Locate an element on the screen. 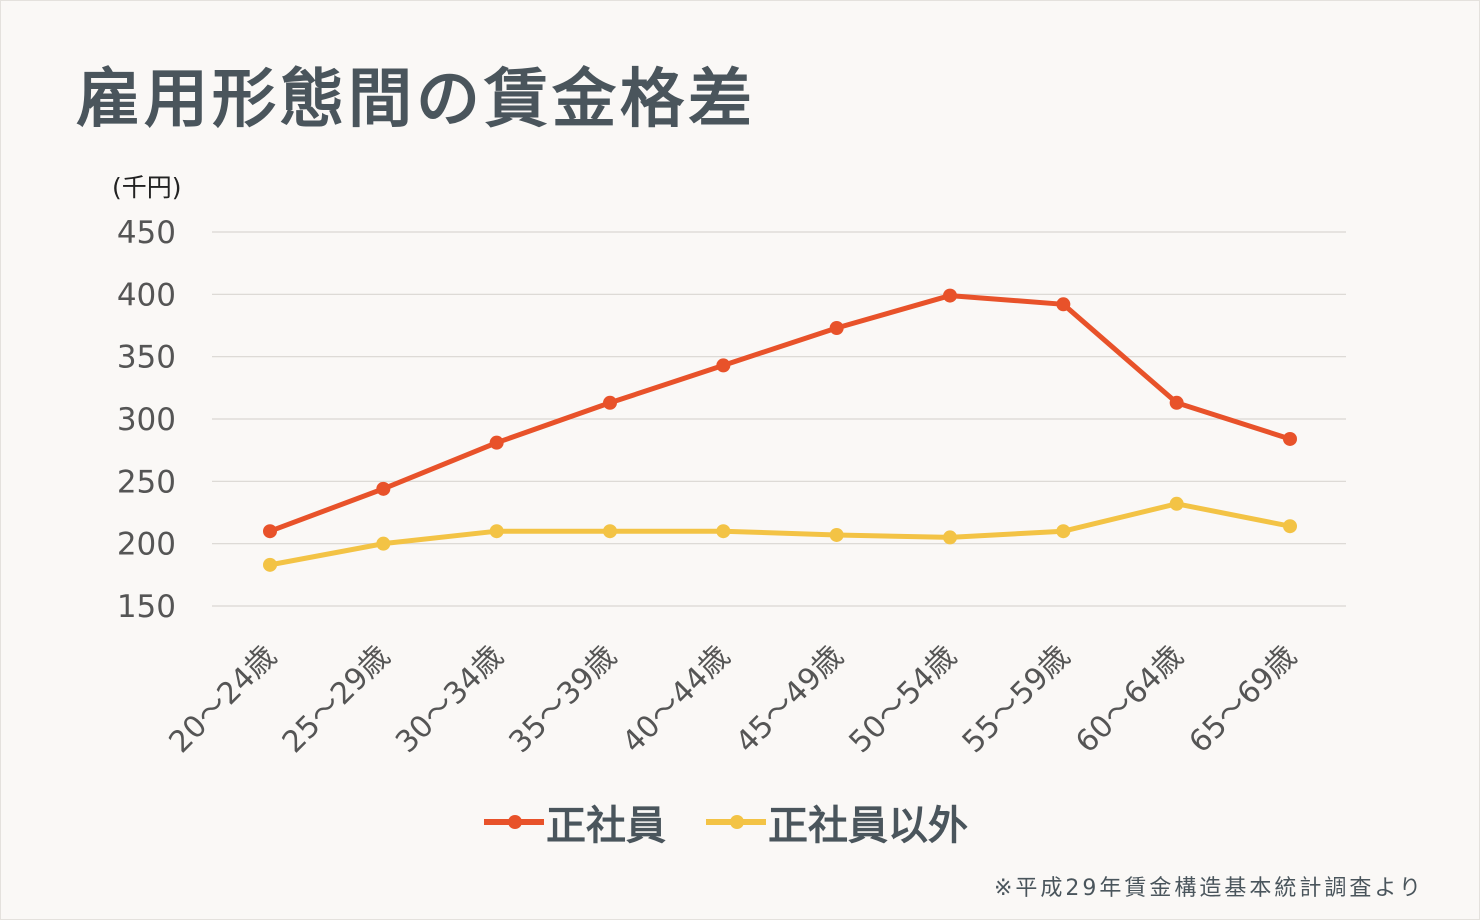  x-tick-label-3: 35～39歳 is located at coordinates (562, 699).